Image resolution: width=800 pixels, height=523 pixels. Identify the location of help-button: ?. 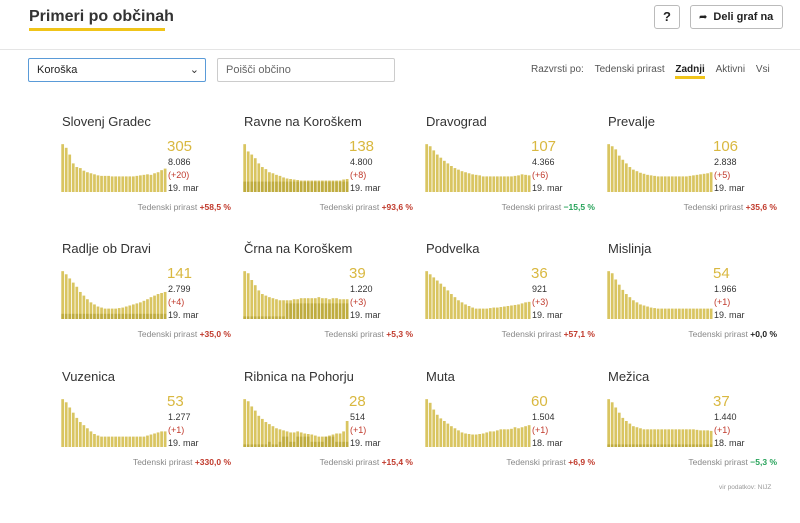
(667, 17).